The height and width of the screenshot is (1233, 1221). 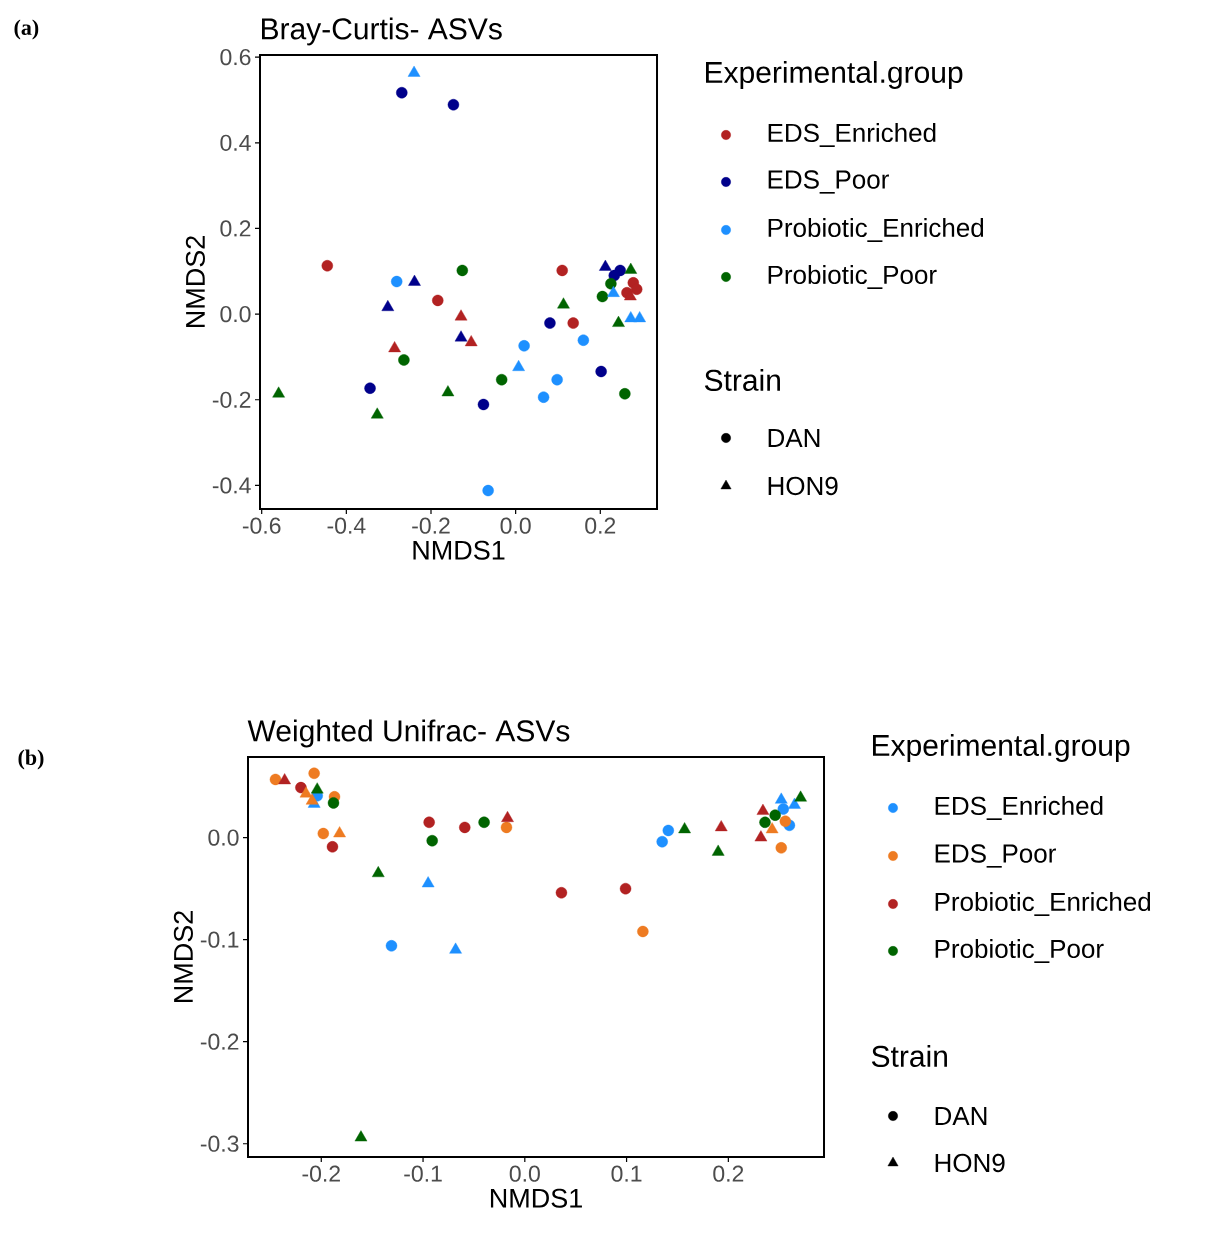 What do you see at coordinates (235, 57) in the screenshot?
I see `y-tick-label: 0.6` at bounding box center [235, 57].